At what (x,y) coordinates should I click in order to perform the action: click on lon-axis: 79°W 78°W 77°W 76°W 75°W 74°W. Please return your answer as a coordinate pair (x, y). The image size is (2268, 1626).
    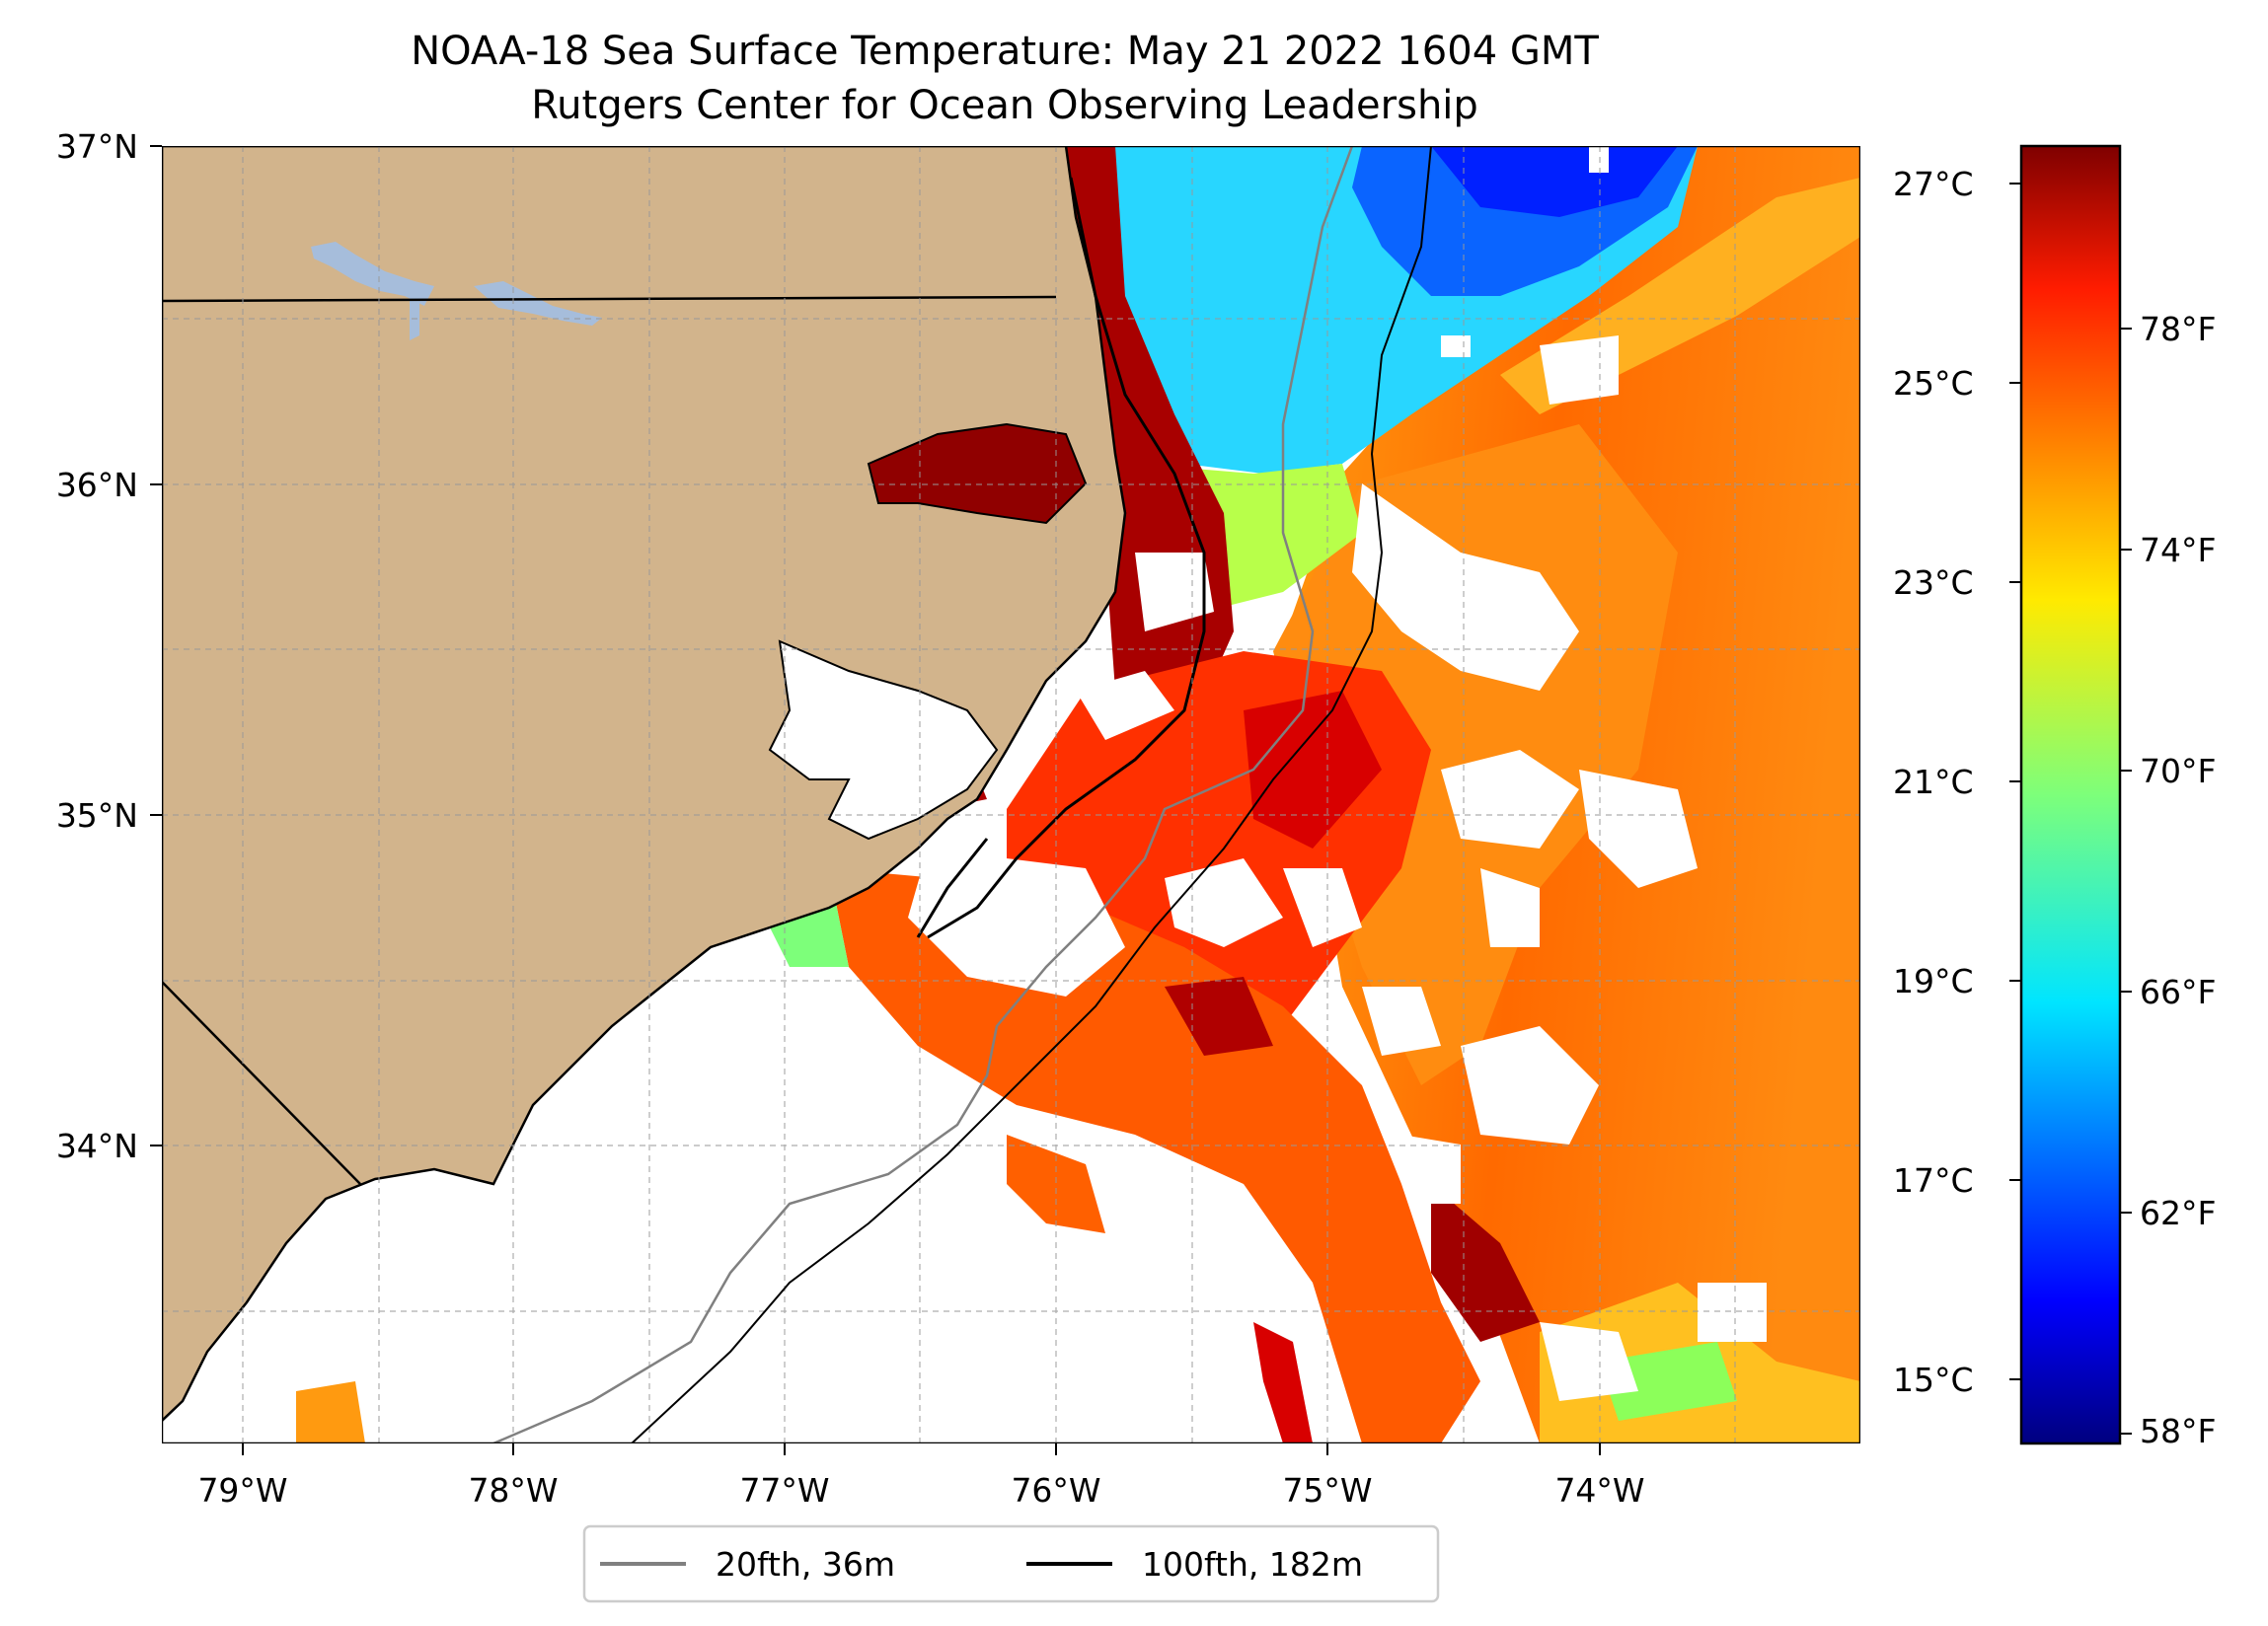
    Looking at the image, I should click on (921, 1476).